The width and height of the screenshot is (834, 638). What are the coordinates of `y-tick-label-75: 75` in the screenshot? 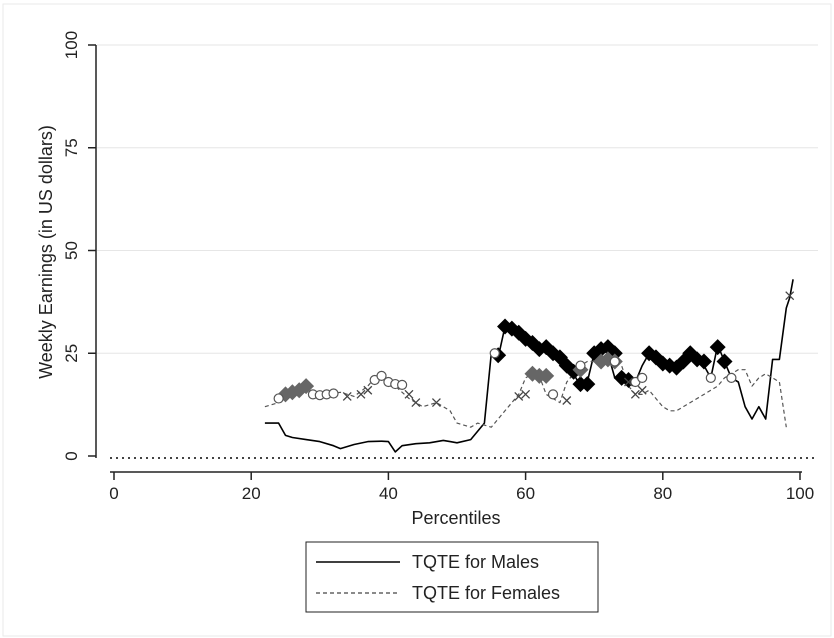 It's located at (71, 147).